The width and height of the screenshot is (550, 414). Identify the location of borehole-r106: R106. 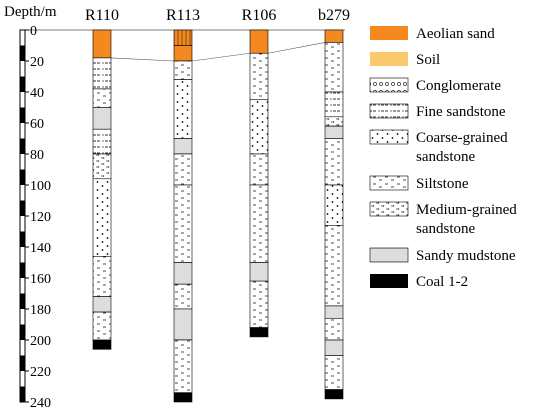
(259, 172).